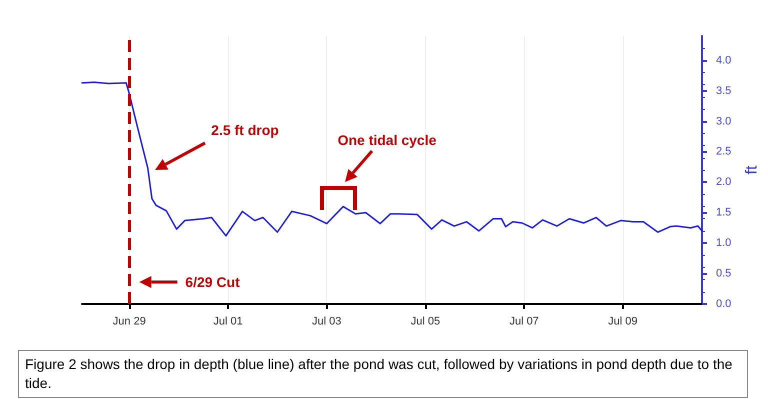  I want to click on y-tick-label: 1.5, so click(724, 212).